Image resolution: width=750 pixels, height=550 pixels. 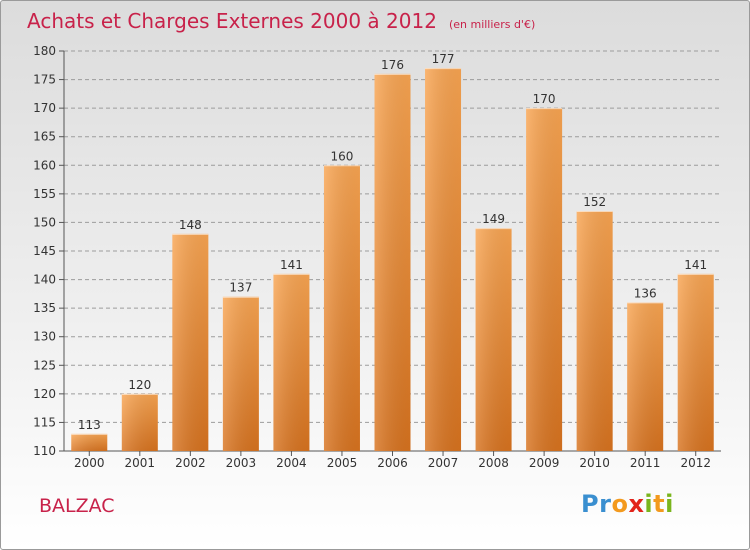 I want to click on data-label: 113, so click(x=89, y=425).